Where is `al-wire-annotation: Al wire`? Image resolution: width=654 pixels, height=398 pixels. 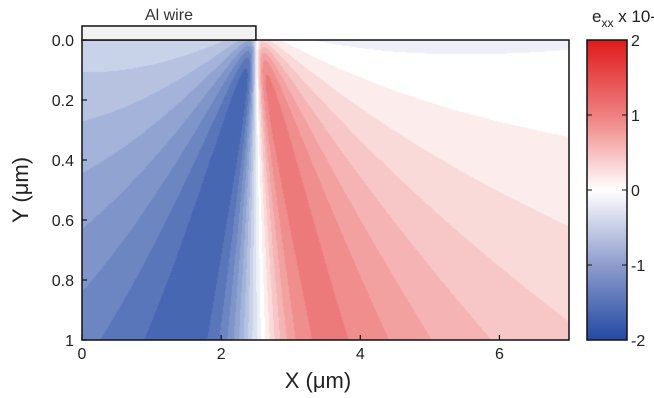 al-wire-annotation: Al wire is located at coordinates (169, 24).